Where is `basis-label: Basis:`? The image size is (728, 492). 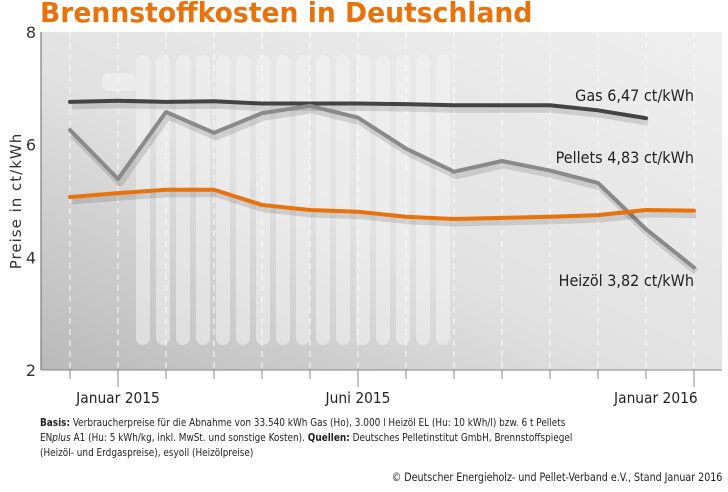 basis-label: Basis: is located at coordinates (55, 422).